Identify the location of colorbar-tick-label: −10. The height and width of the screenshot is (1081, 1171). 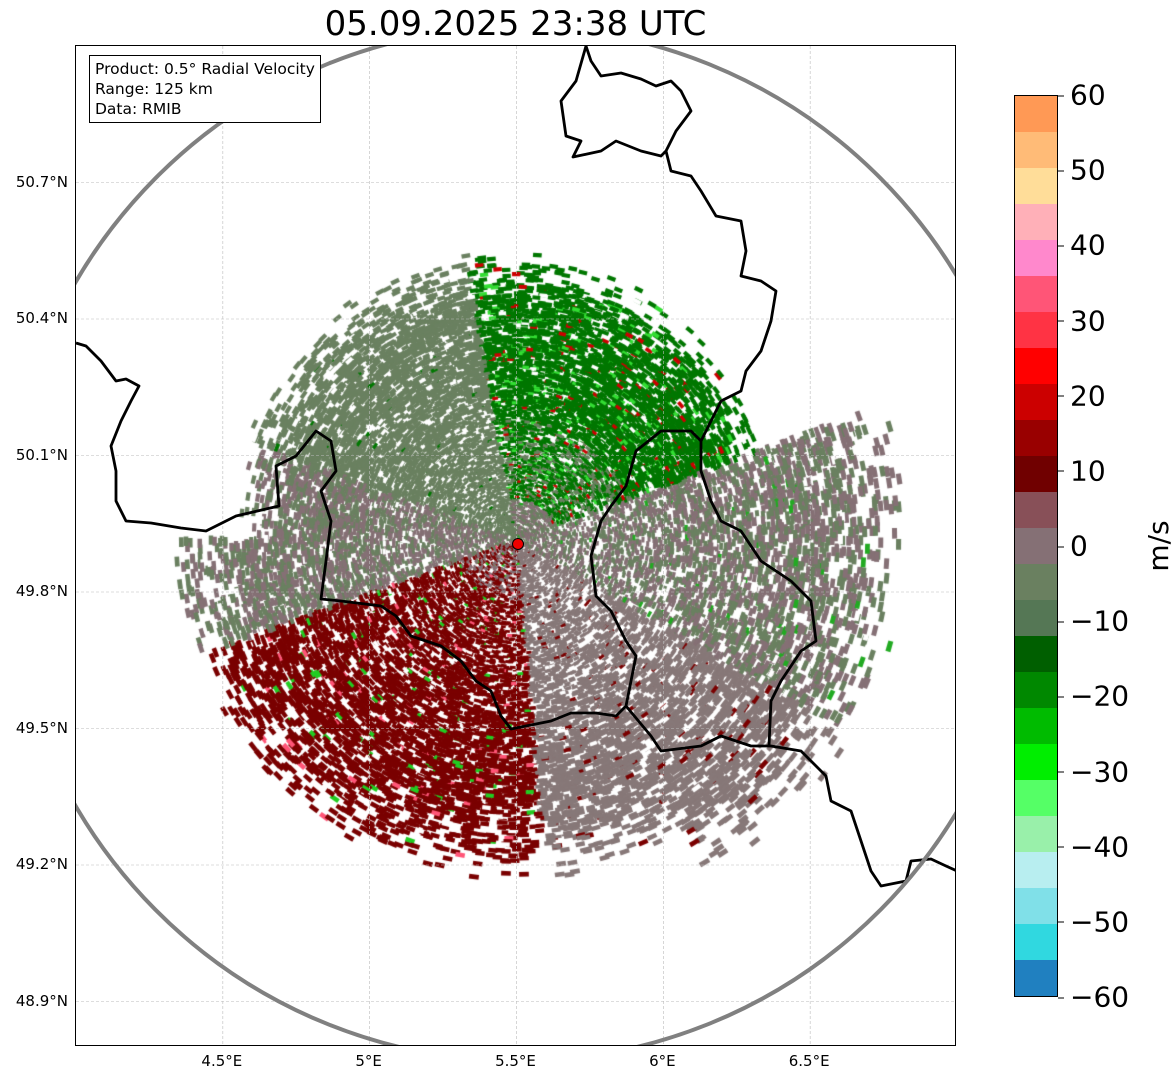
(1093, 621).